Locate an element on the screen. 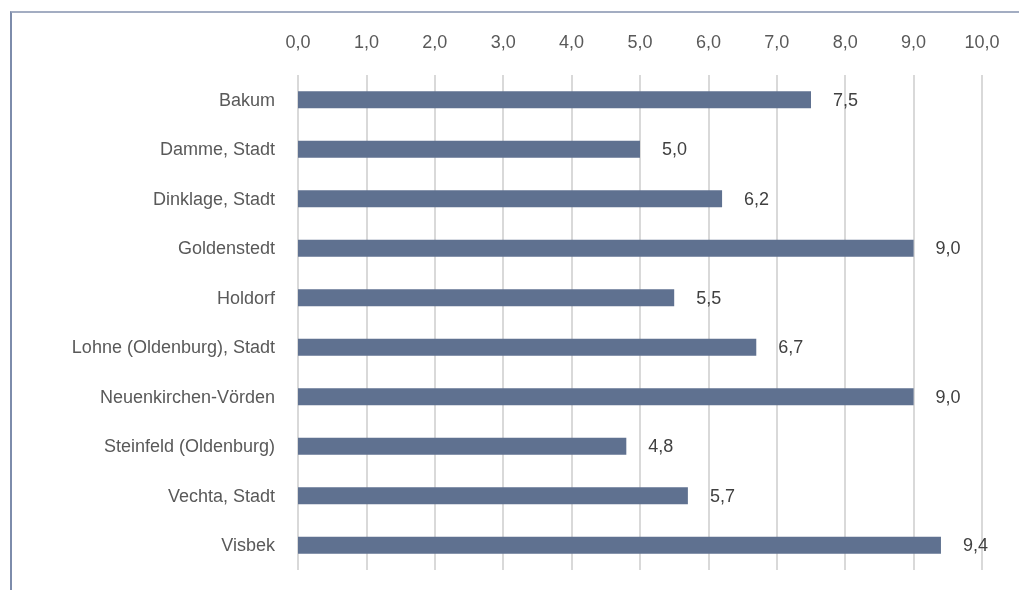 This screenshot has height=590, width=1019. data-label: 6,2 is located at coordinates (757, 198).